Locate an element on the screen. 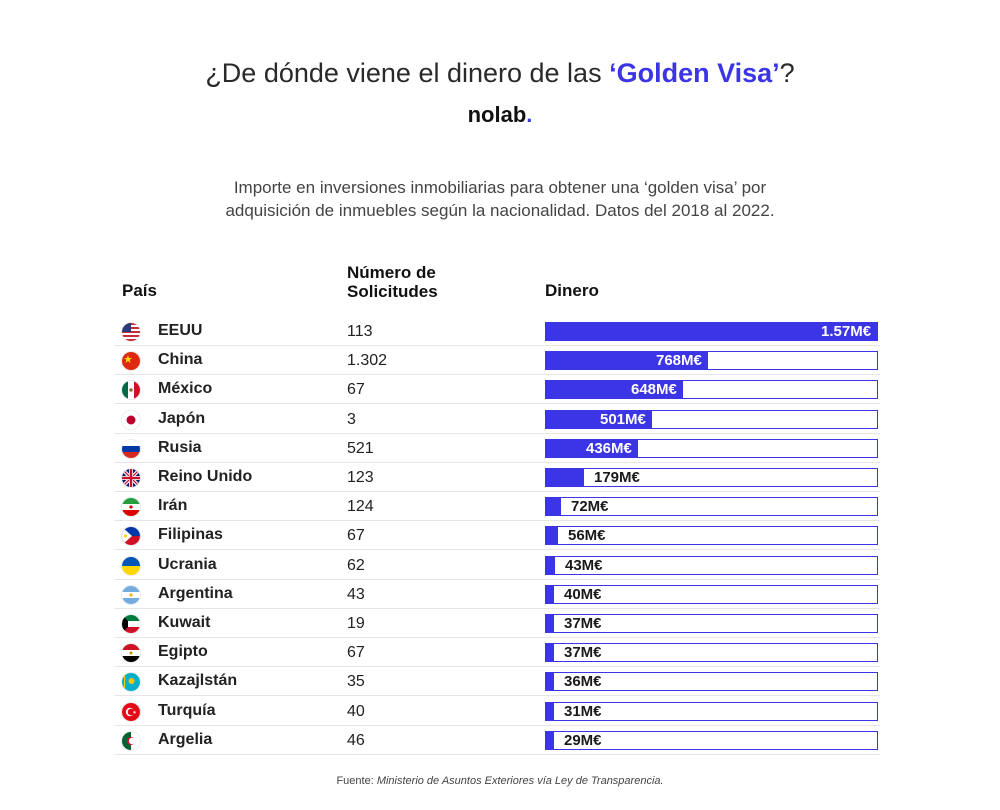  country-name: Filipinas is located at coordinates (190, 535).